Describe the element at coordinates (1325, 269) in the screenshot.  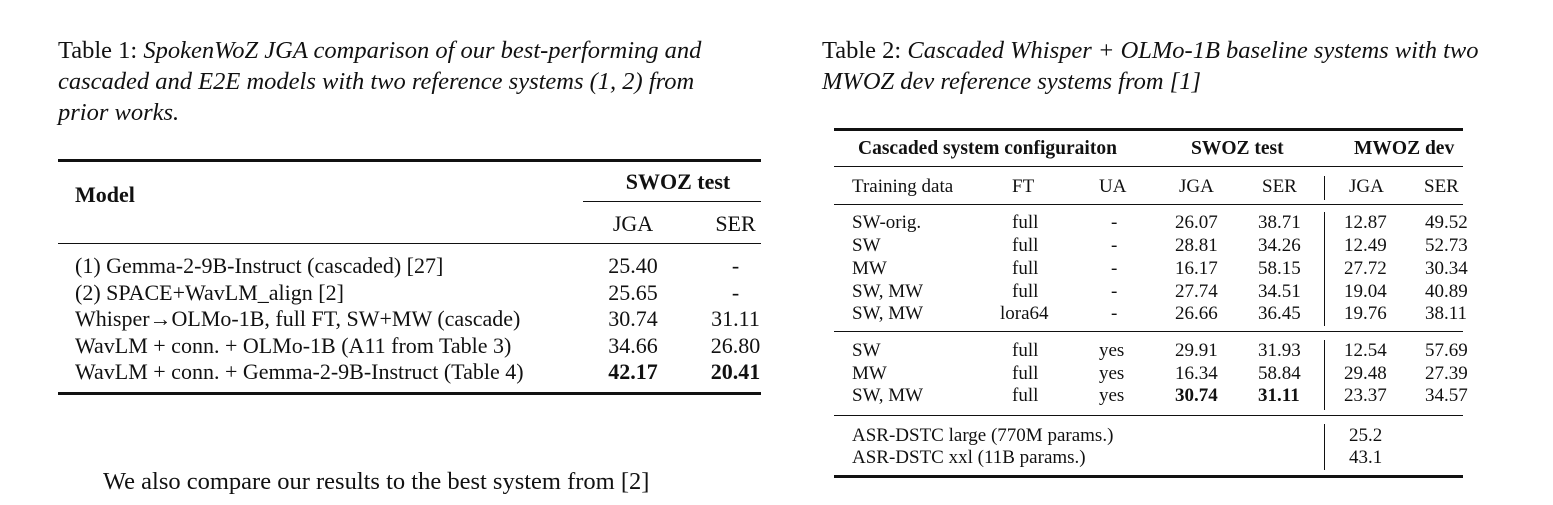
I see `table2-block1-divider` at that location.